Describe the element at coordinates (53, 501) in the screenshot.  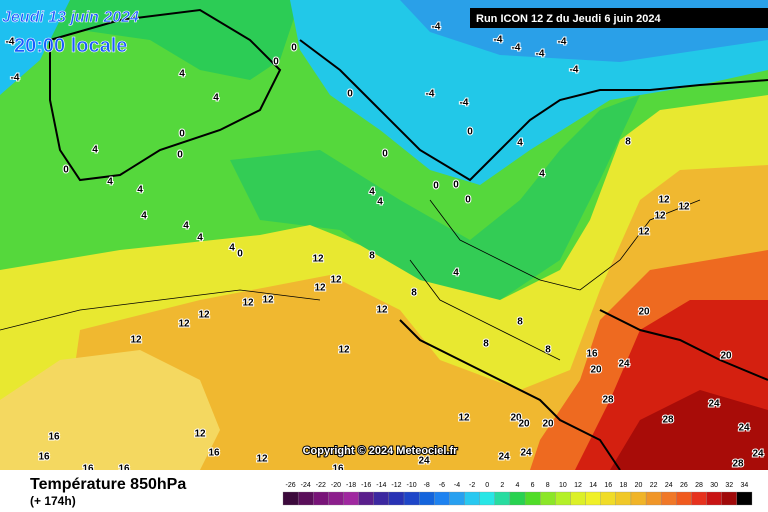
I see `lead-time: (+ 174h)` at that location.